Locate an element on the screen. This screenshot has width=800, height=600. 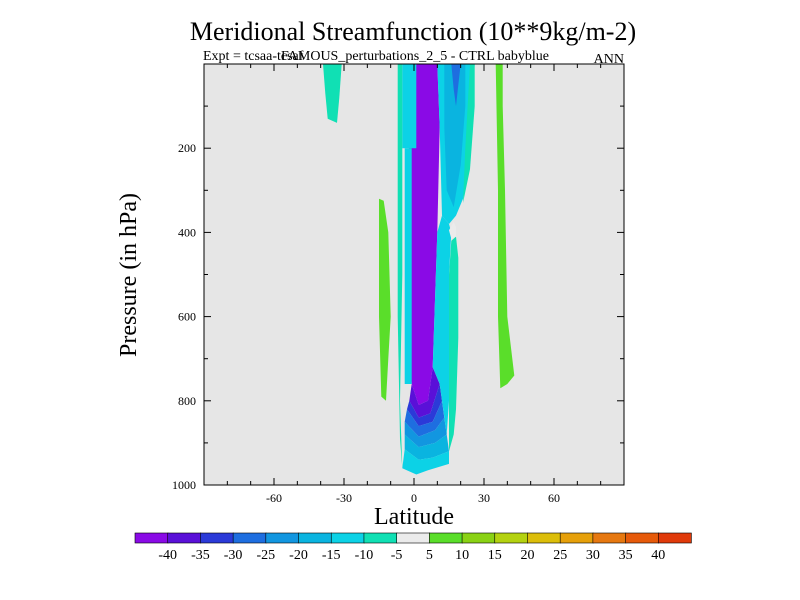
x-tick-label: 60 is located at coordinates (554, 498).